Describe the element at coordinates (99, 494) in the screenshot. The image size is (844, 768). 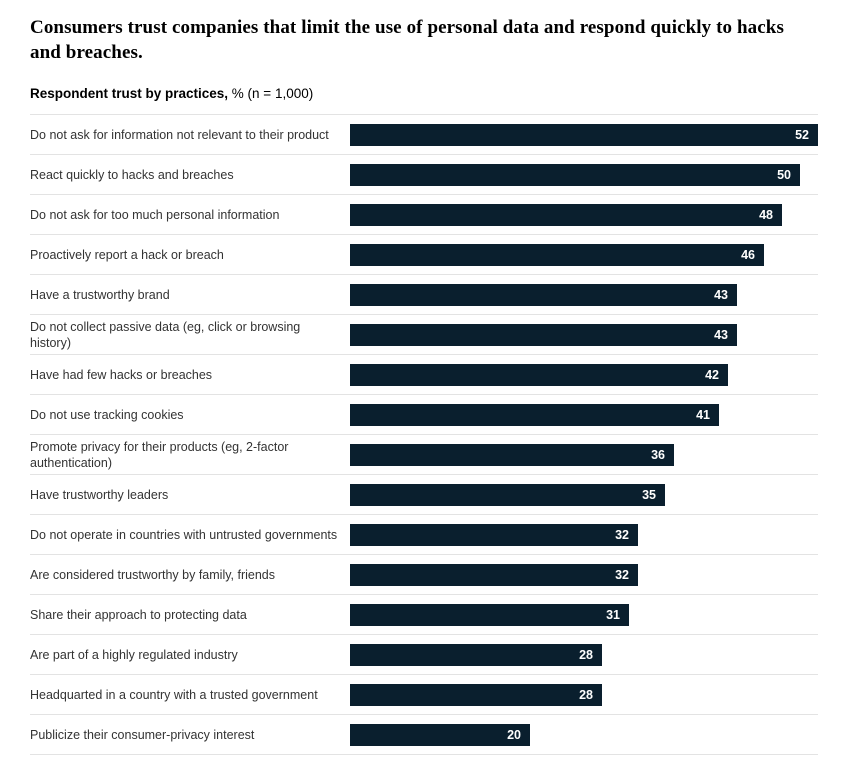
I see `category-label: Have trustworthy leaders` at that location.